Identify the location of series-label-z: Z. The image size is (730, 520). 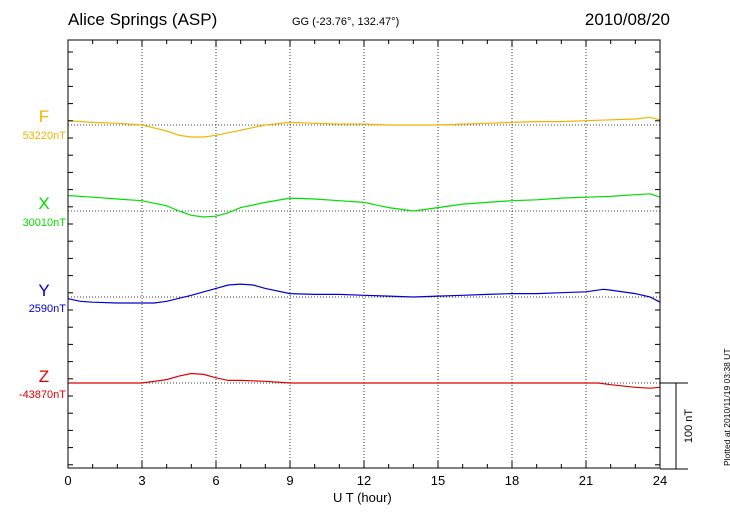
(44, 376).